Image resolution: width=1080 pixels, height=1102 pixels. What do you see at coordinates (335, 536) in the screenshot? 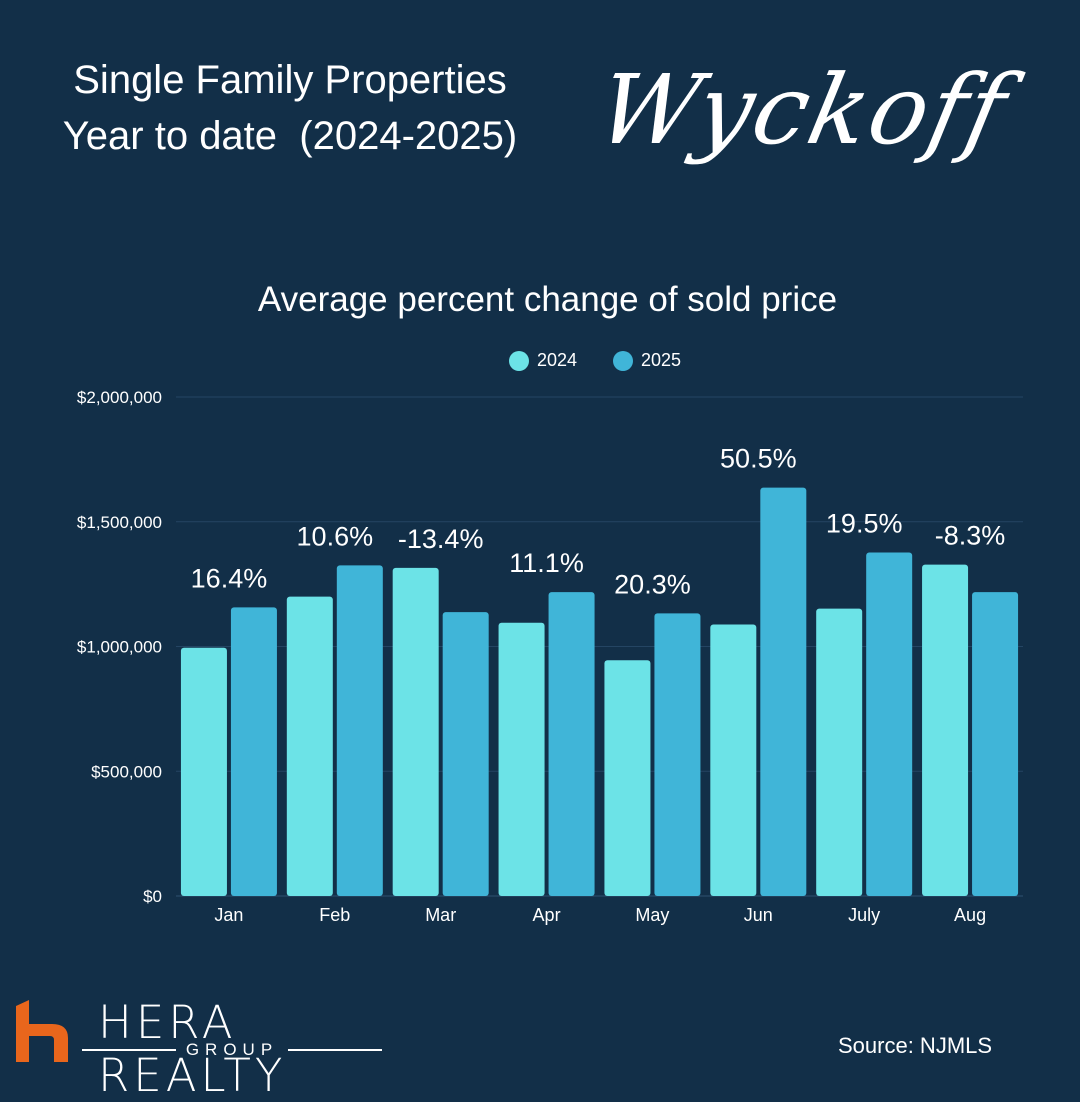
I see `change-label: 10.6%` at bounding box center [335, 536].